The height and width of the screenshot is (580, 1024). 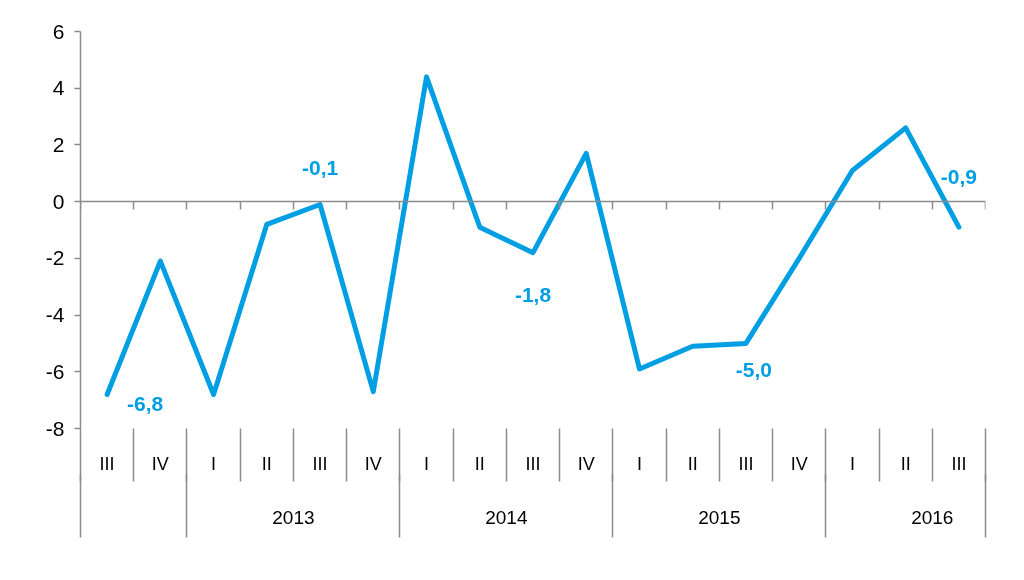 What do you see at coordinates (719, 517) in the screenshot?
I see `x2-tick-label: 2015` at bounding box center [719, 517].